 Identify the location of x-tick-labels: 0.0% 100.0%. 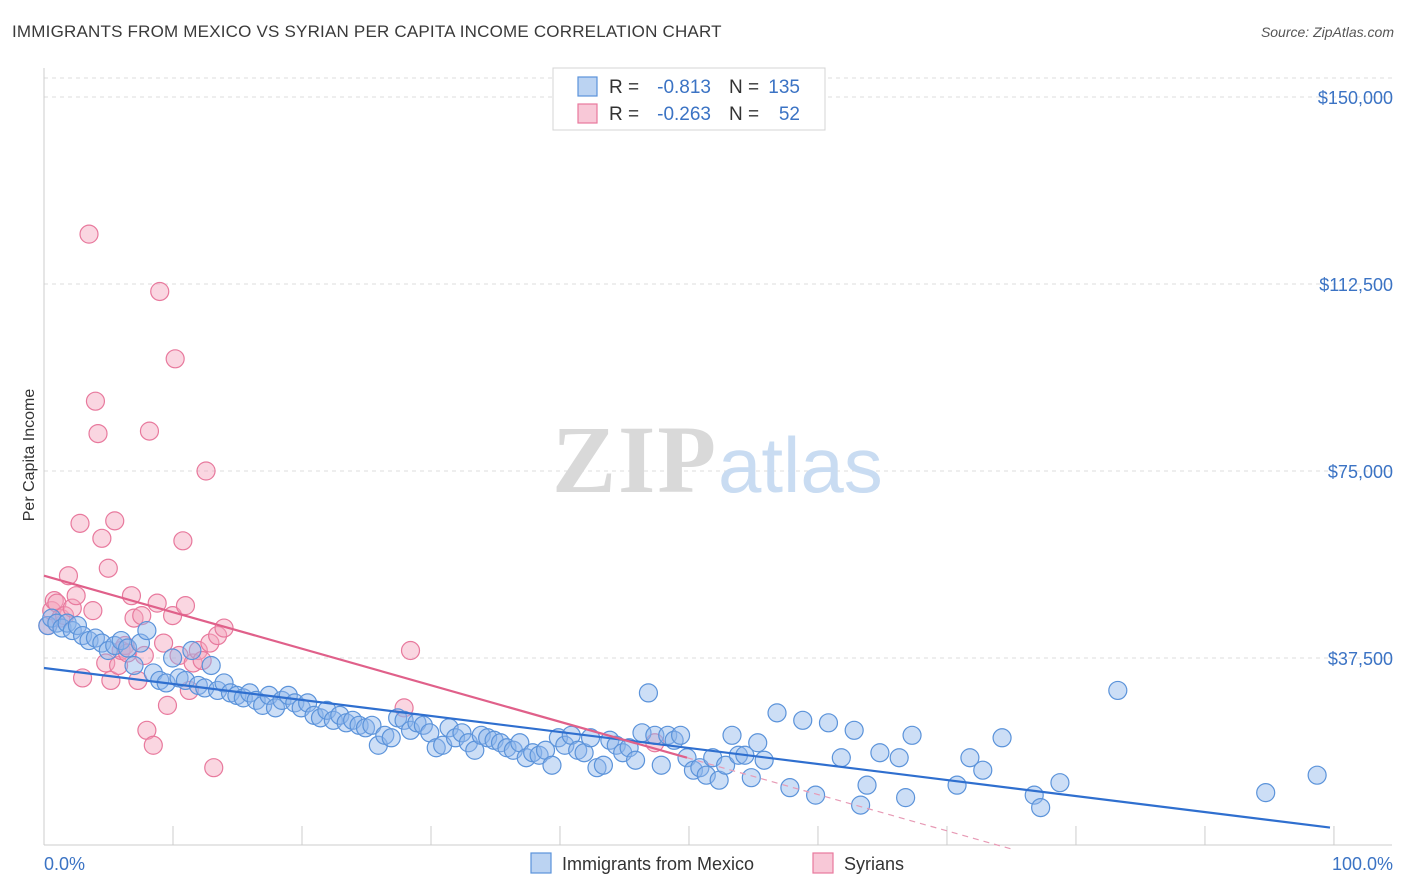
(718, 864).